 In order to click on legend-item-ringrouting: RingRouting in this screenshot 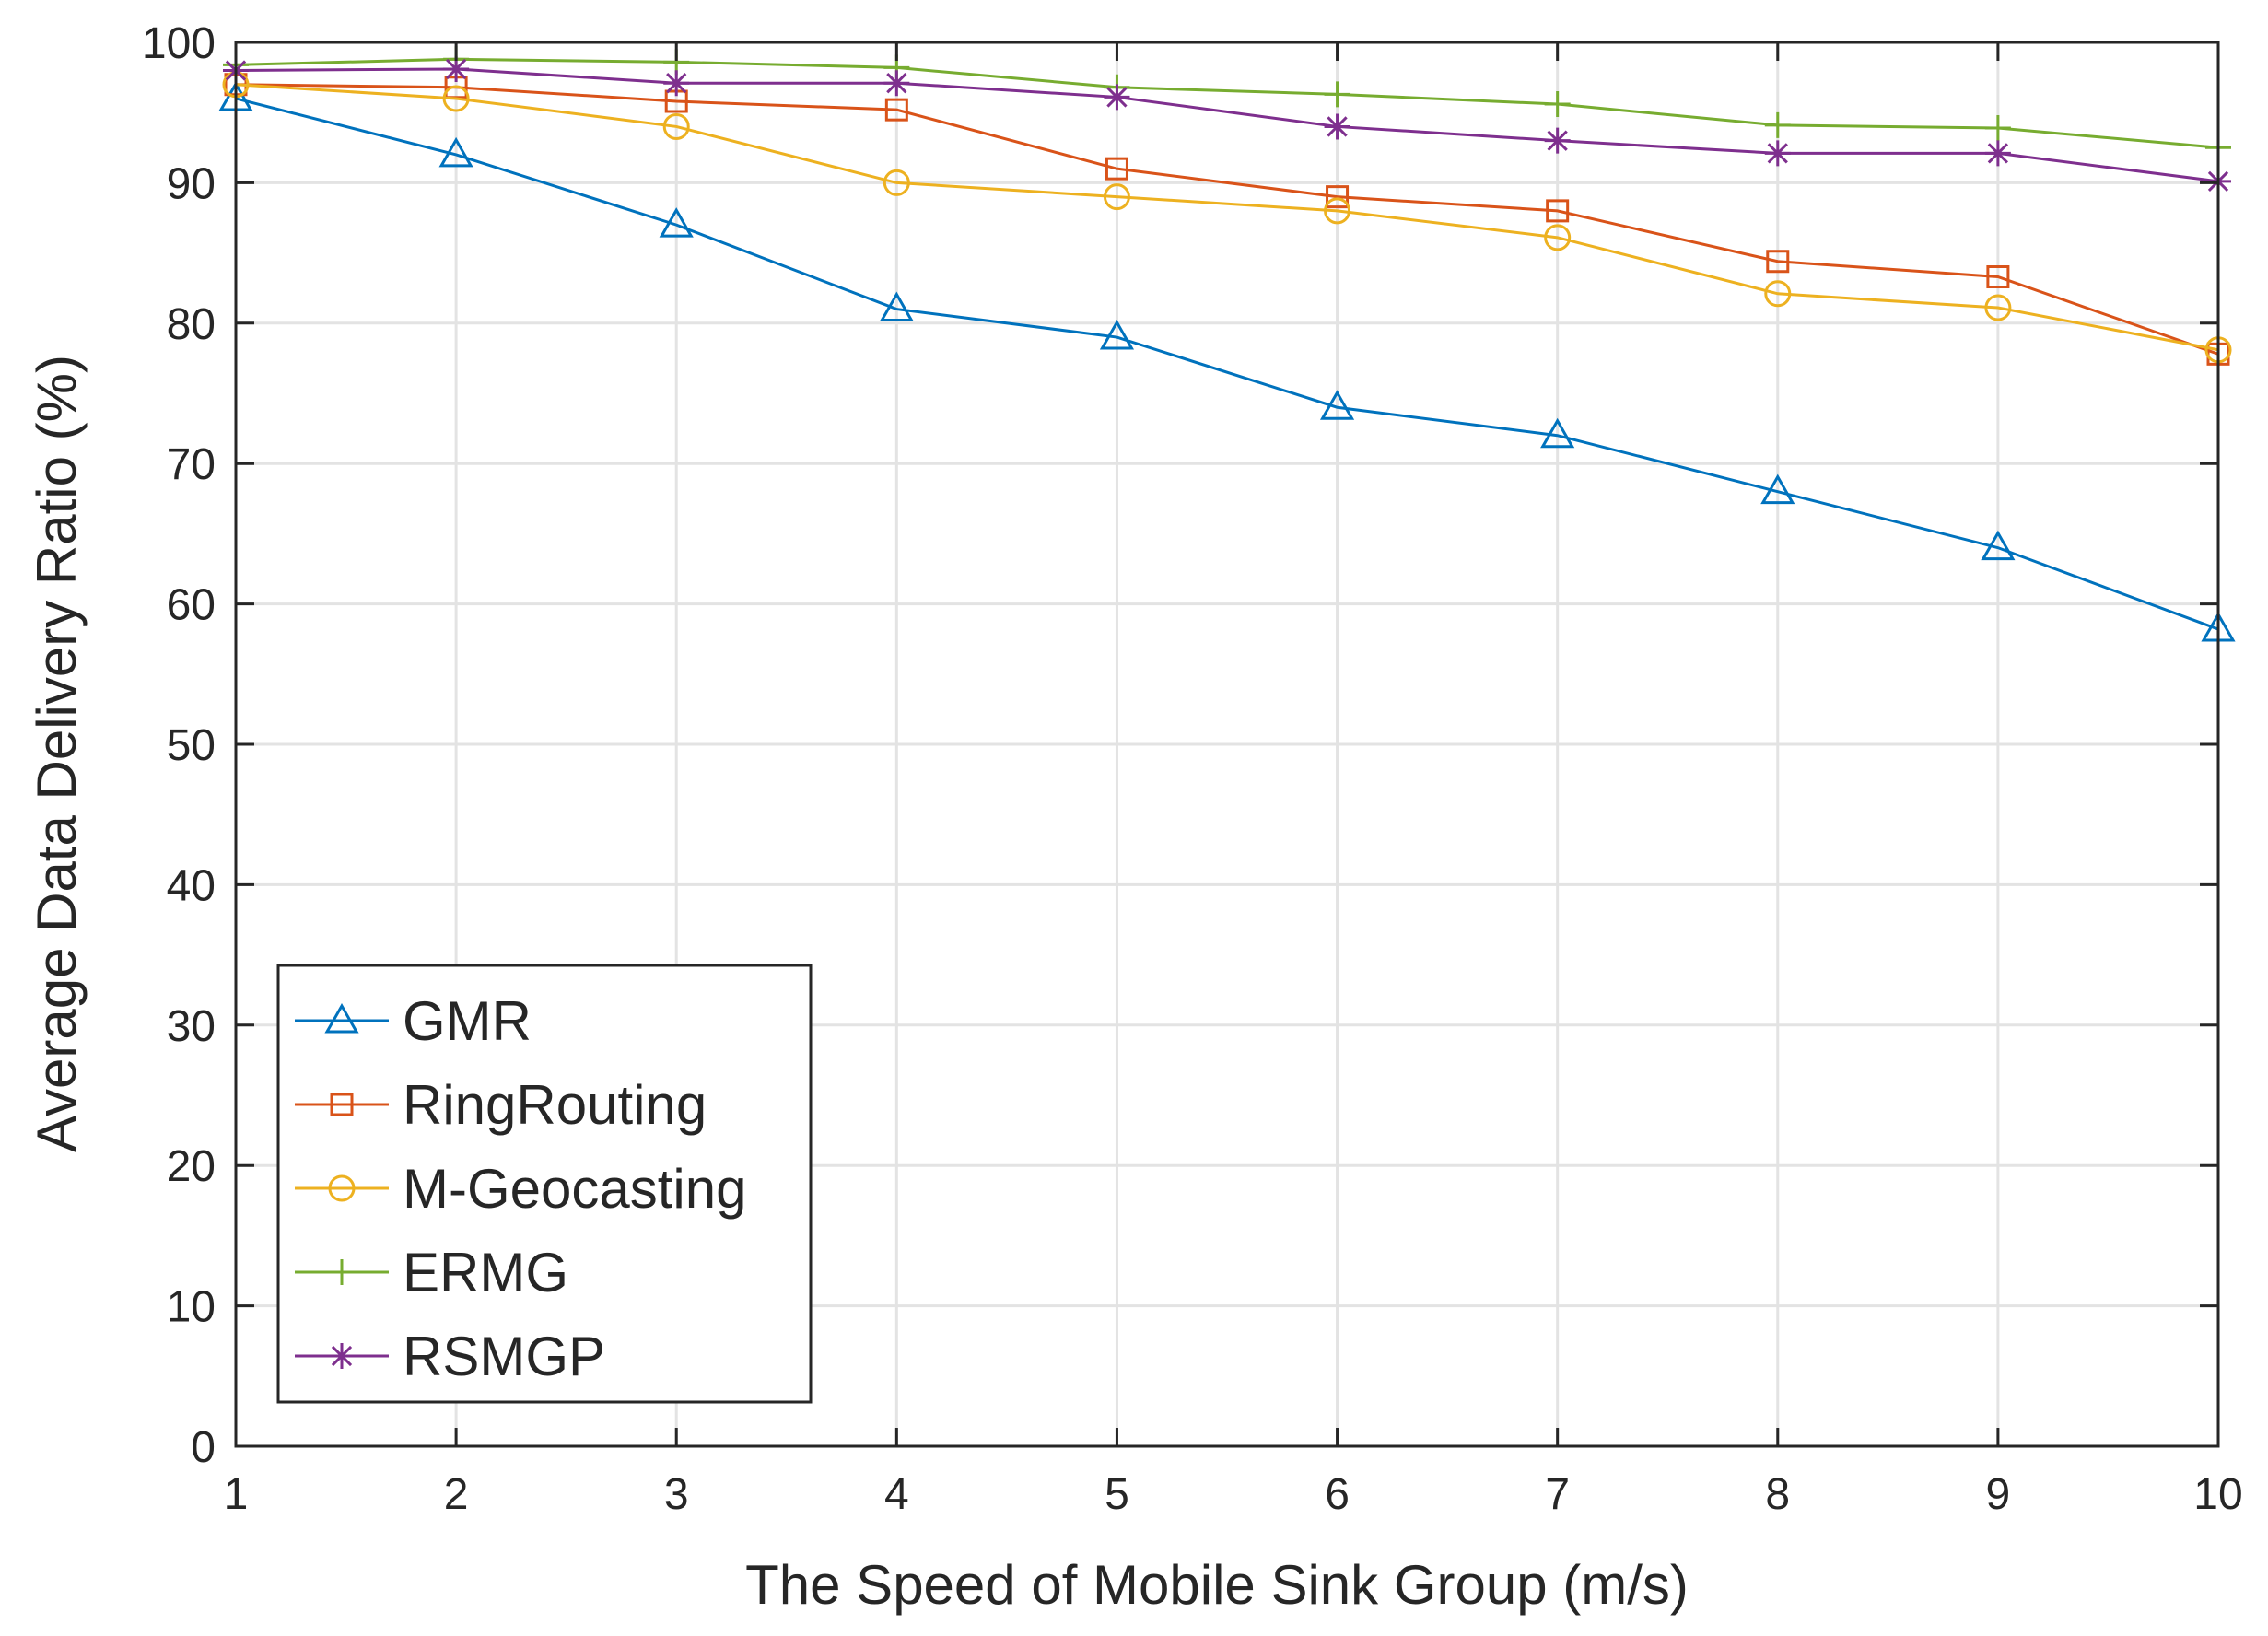, I will do `click(501, 1105)`.